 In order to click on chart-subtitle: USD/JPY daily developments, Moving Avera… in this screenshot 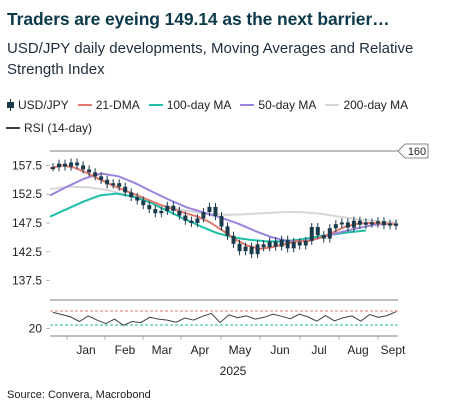, I will do `click(210, 59)`.